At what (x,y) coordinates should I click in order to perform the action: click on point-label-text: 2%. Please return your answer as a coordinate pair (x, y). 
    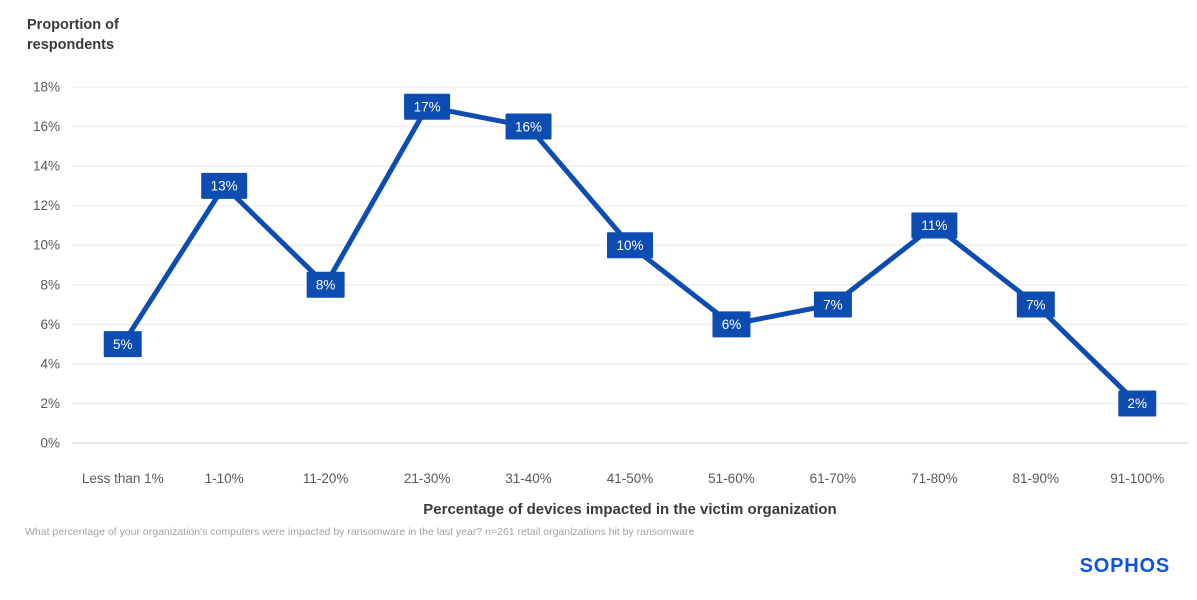
    Looking at the image, I should click on (1138, 403).